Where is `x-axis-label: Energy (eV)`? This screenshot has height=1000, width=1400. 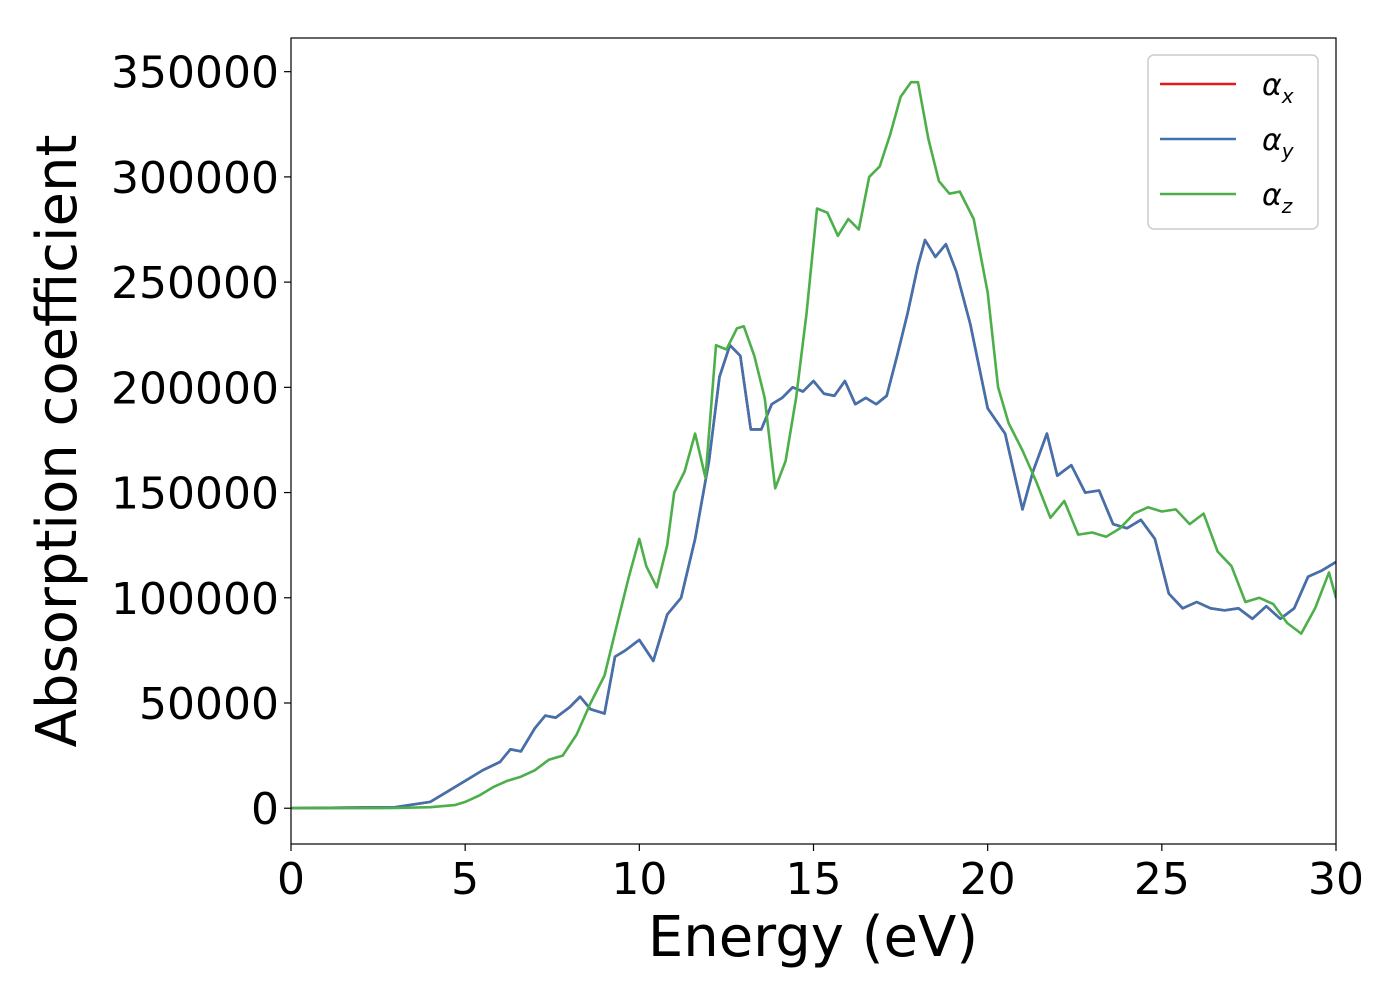
x-axis-label: Energy (eV) is located at coordinates (813, 937).